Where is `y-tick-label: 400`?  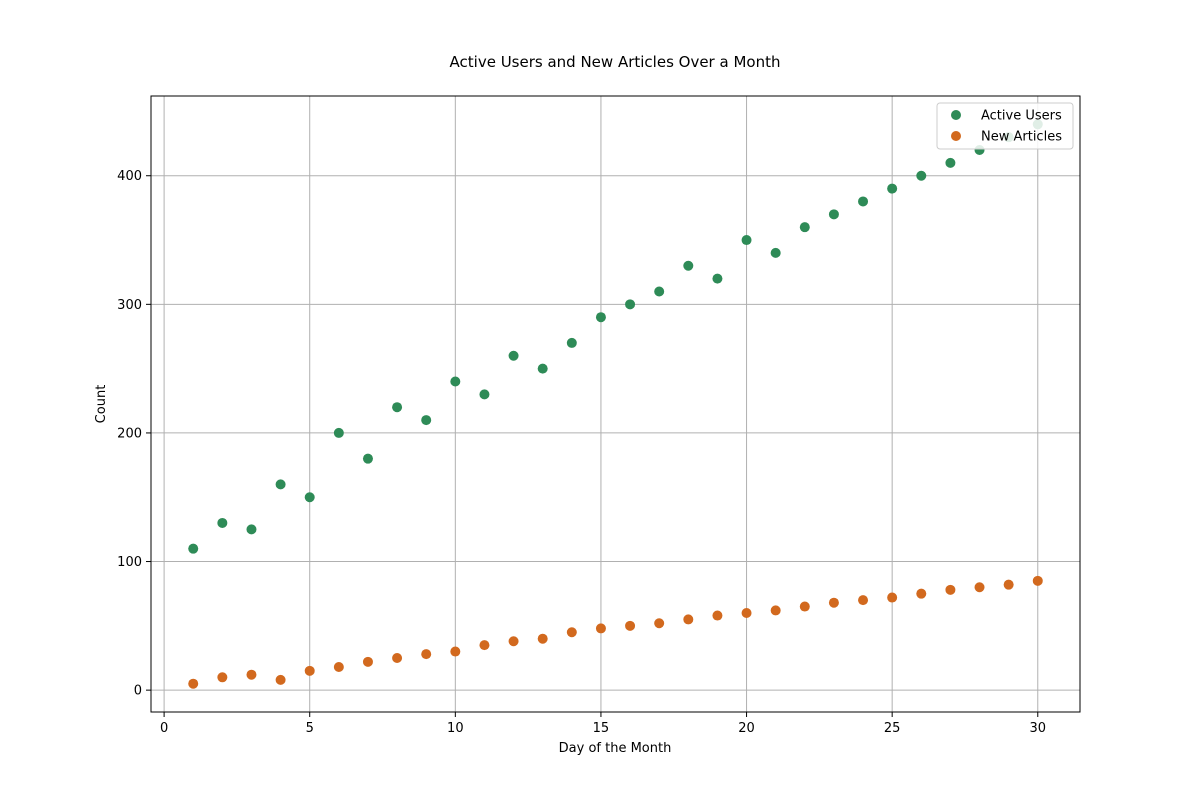
y-tick-label: 400 is located at coordinates (129, 176).